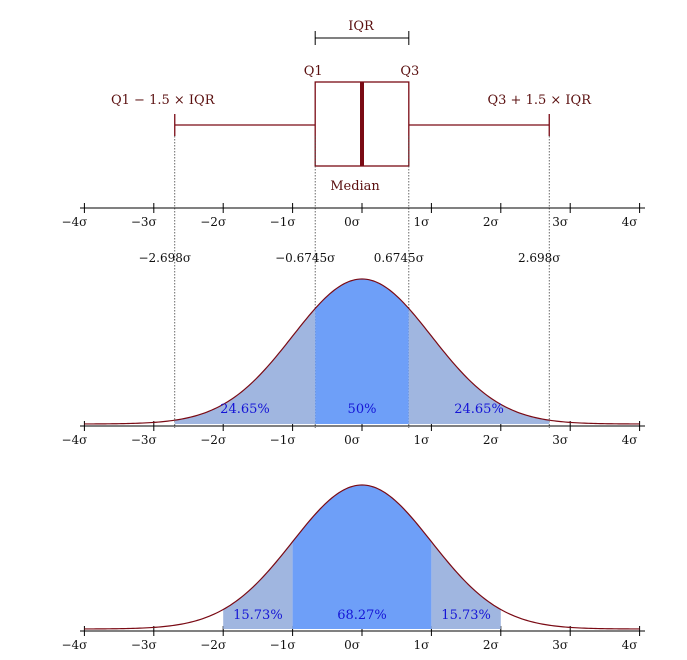 This screenshot has height=660, width=687. What do you see at coordinates (355, 186) in the screenshot?
I see `median-label: Median` at bounding box center [355, 186].